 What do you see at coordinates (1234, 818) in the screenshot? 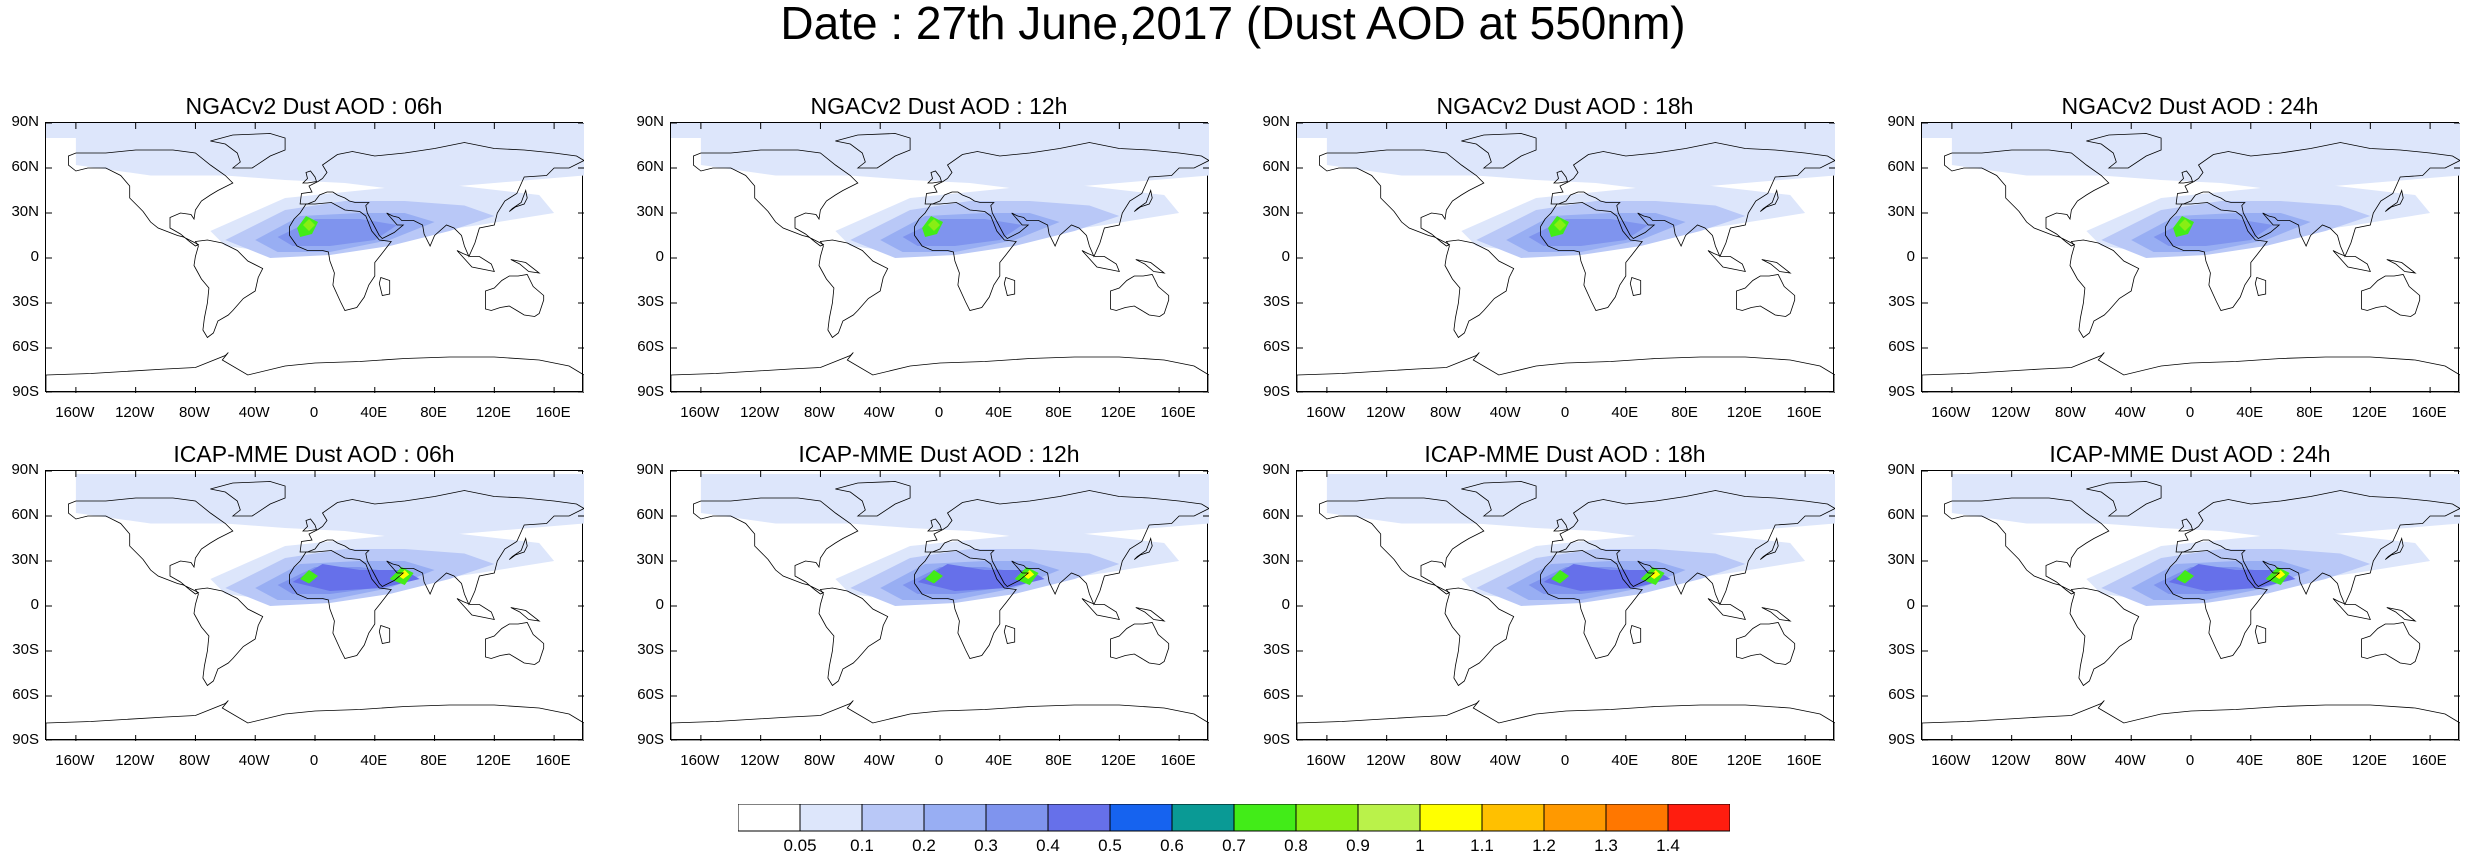
I see `aod-colorbar` at bounding box center [1234, 818].